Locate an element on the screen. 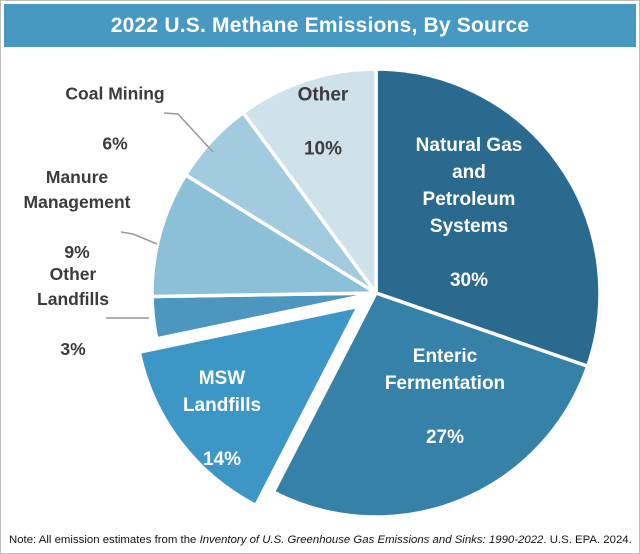 The height and width of the screenshot is (554, 640). source-note-suffix: . U.S. EPA. 2024. is located at coordinates (587, 540).